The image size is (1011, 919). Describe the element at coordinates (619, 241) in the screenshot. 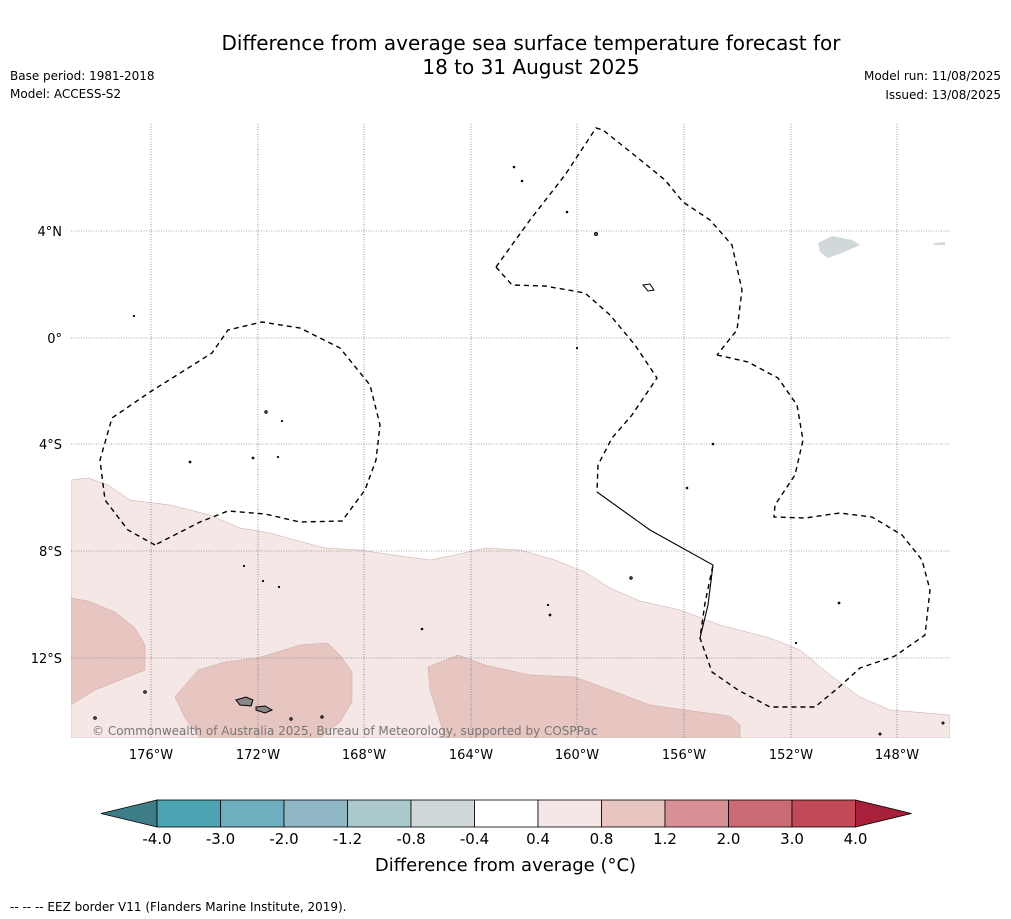

I see `eez-border-kiribati-north` at that location.